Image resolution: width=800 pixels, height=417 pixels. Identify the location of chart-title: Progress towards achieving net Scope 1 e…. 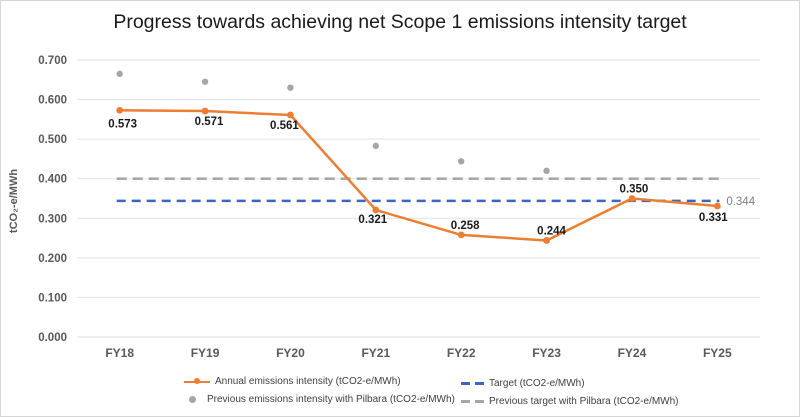
(400, 22).